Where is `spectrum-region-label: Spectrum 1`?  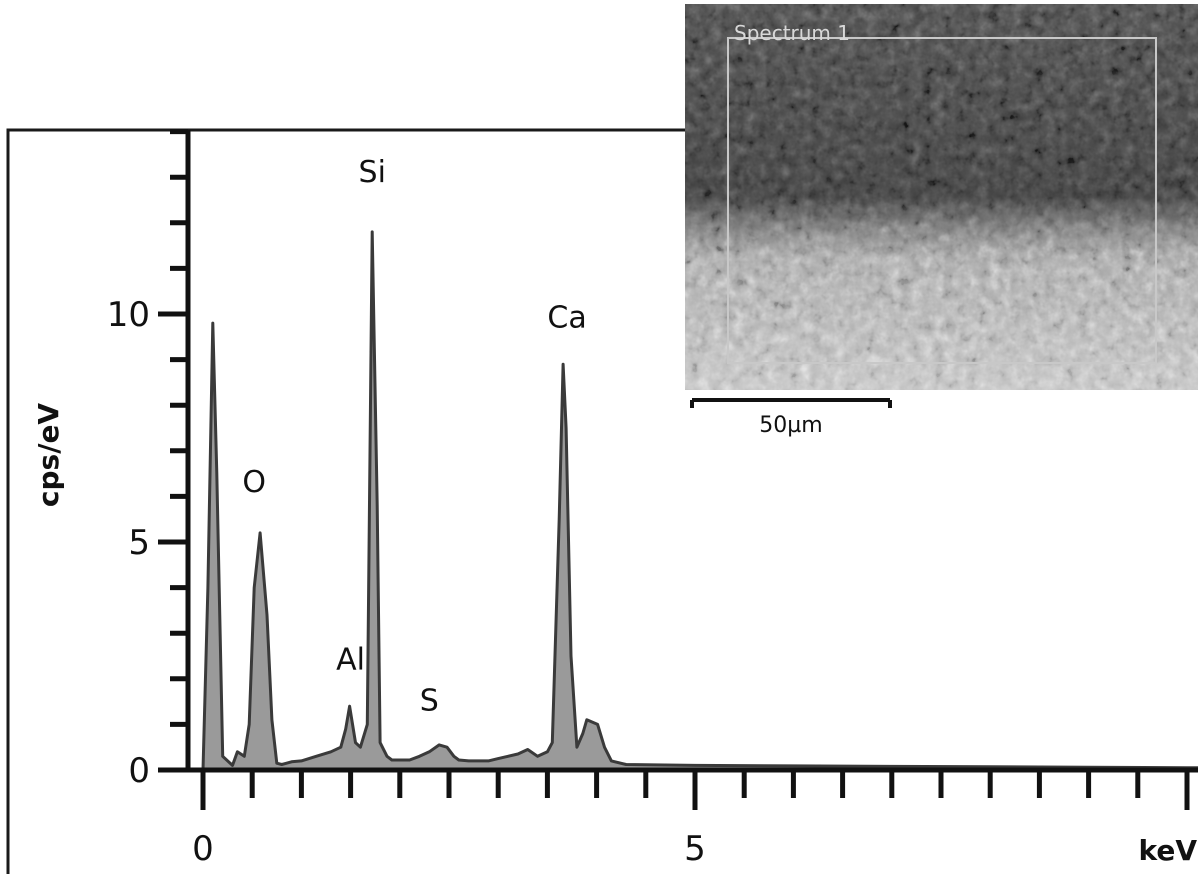
spectrum-region-label: Spectrum 1 is located at coordinates (792, 33).